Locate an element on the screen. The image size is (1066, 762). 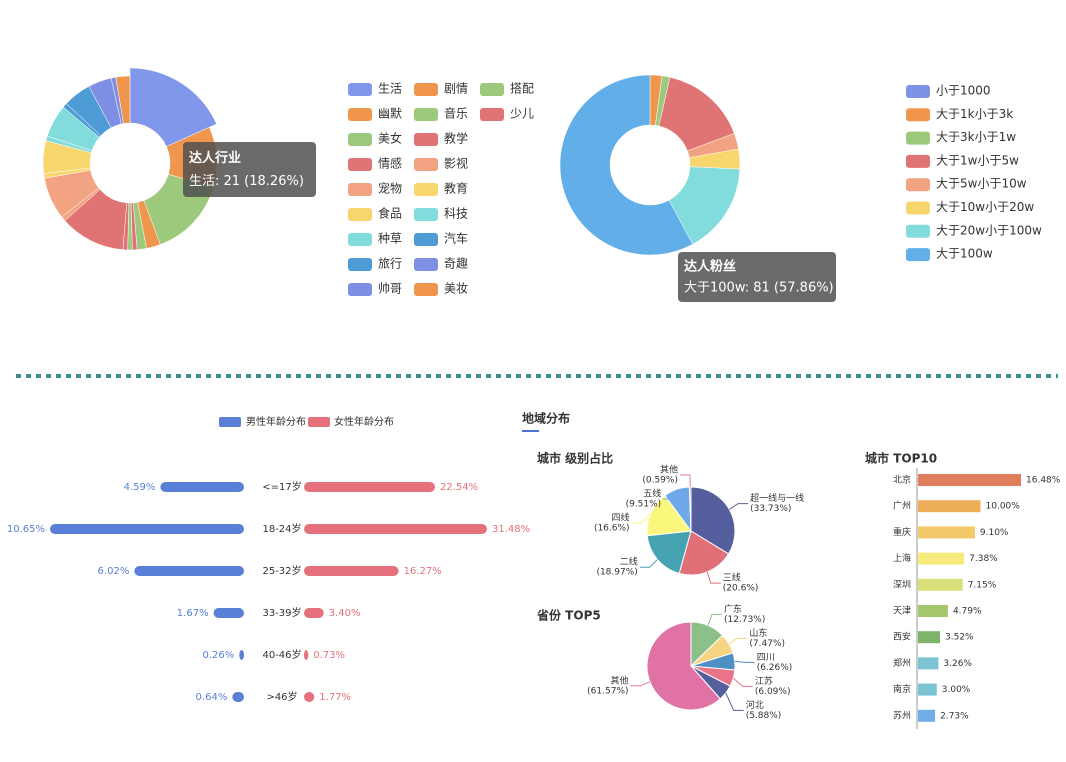
slice-value-label: (9.51%) is located at coordinates (644, 505).